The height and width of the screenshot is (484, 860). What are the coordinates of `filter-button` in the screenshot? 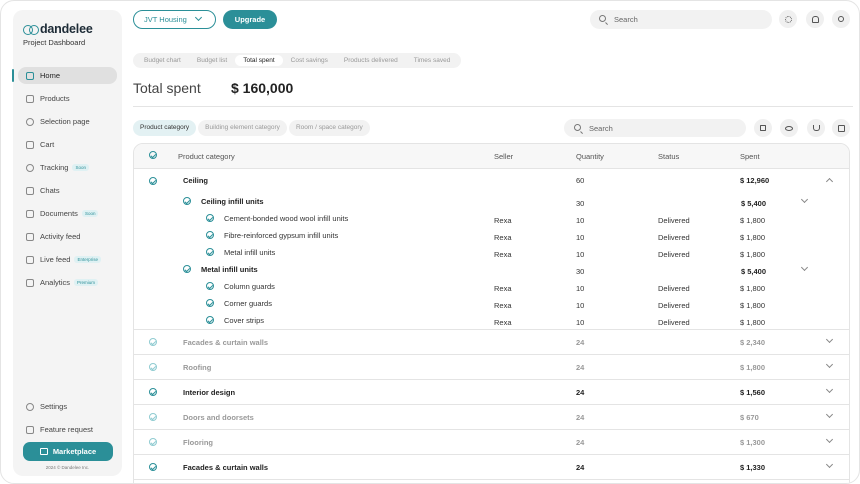 It's located at (816, 128).